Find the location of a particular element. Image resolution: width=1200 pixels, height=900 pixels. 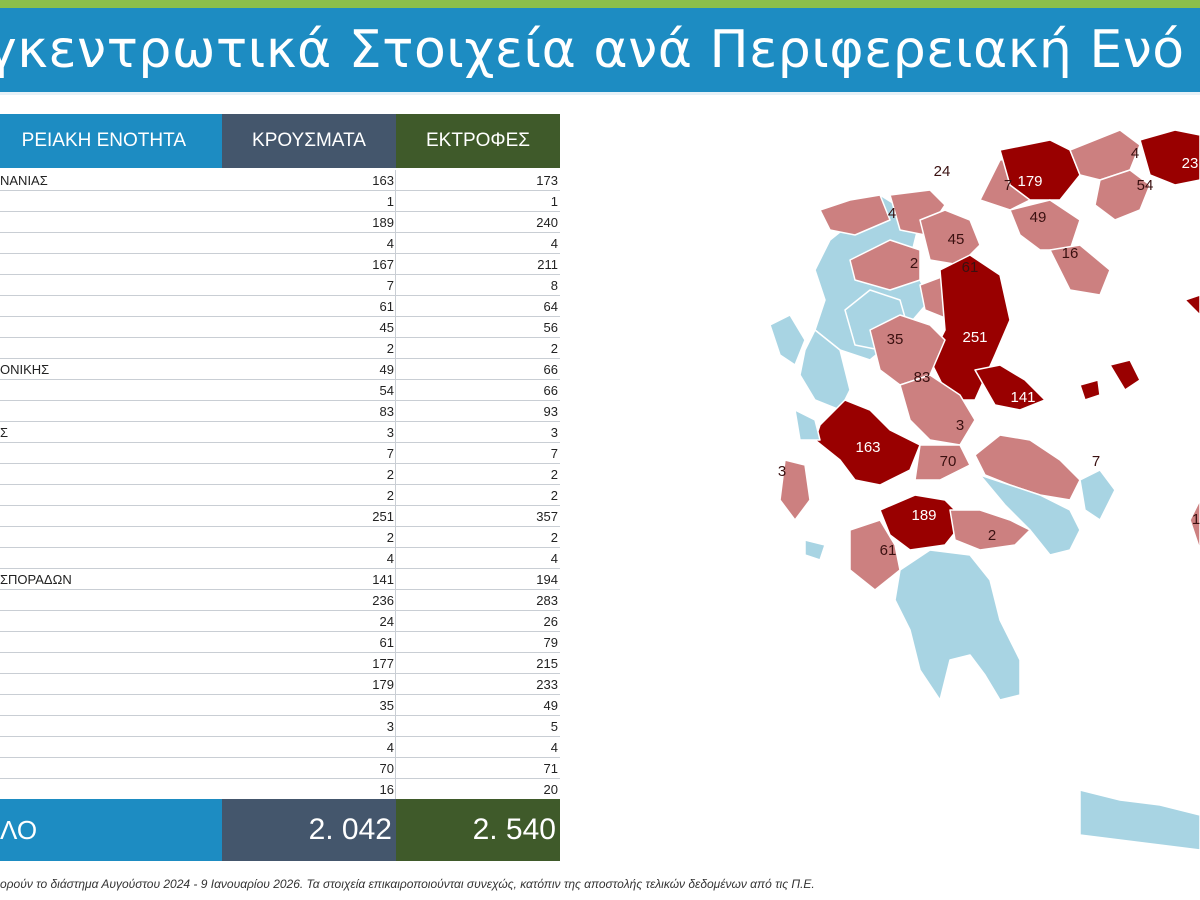

outbreaks-value: 173 is located at coordinates (547, 180).